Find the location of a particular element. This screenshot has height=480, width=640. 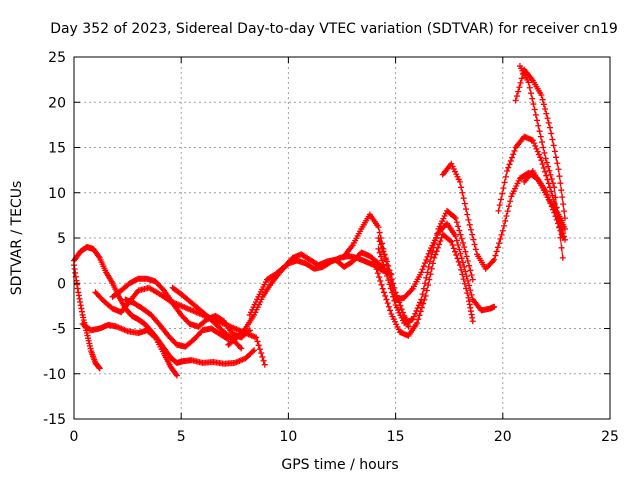

y-tick-label: 25 is located at coordinates (57, 58).